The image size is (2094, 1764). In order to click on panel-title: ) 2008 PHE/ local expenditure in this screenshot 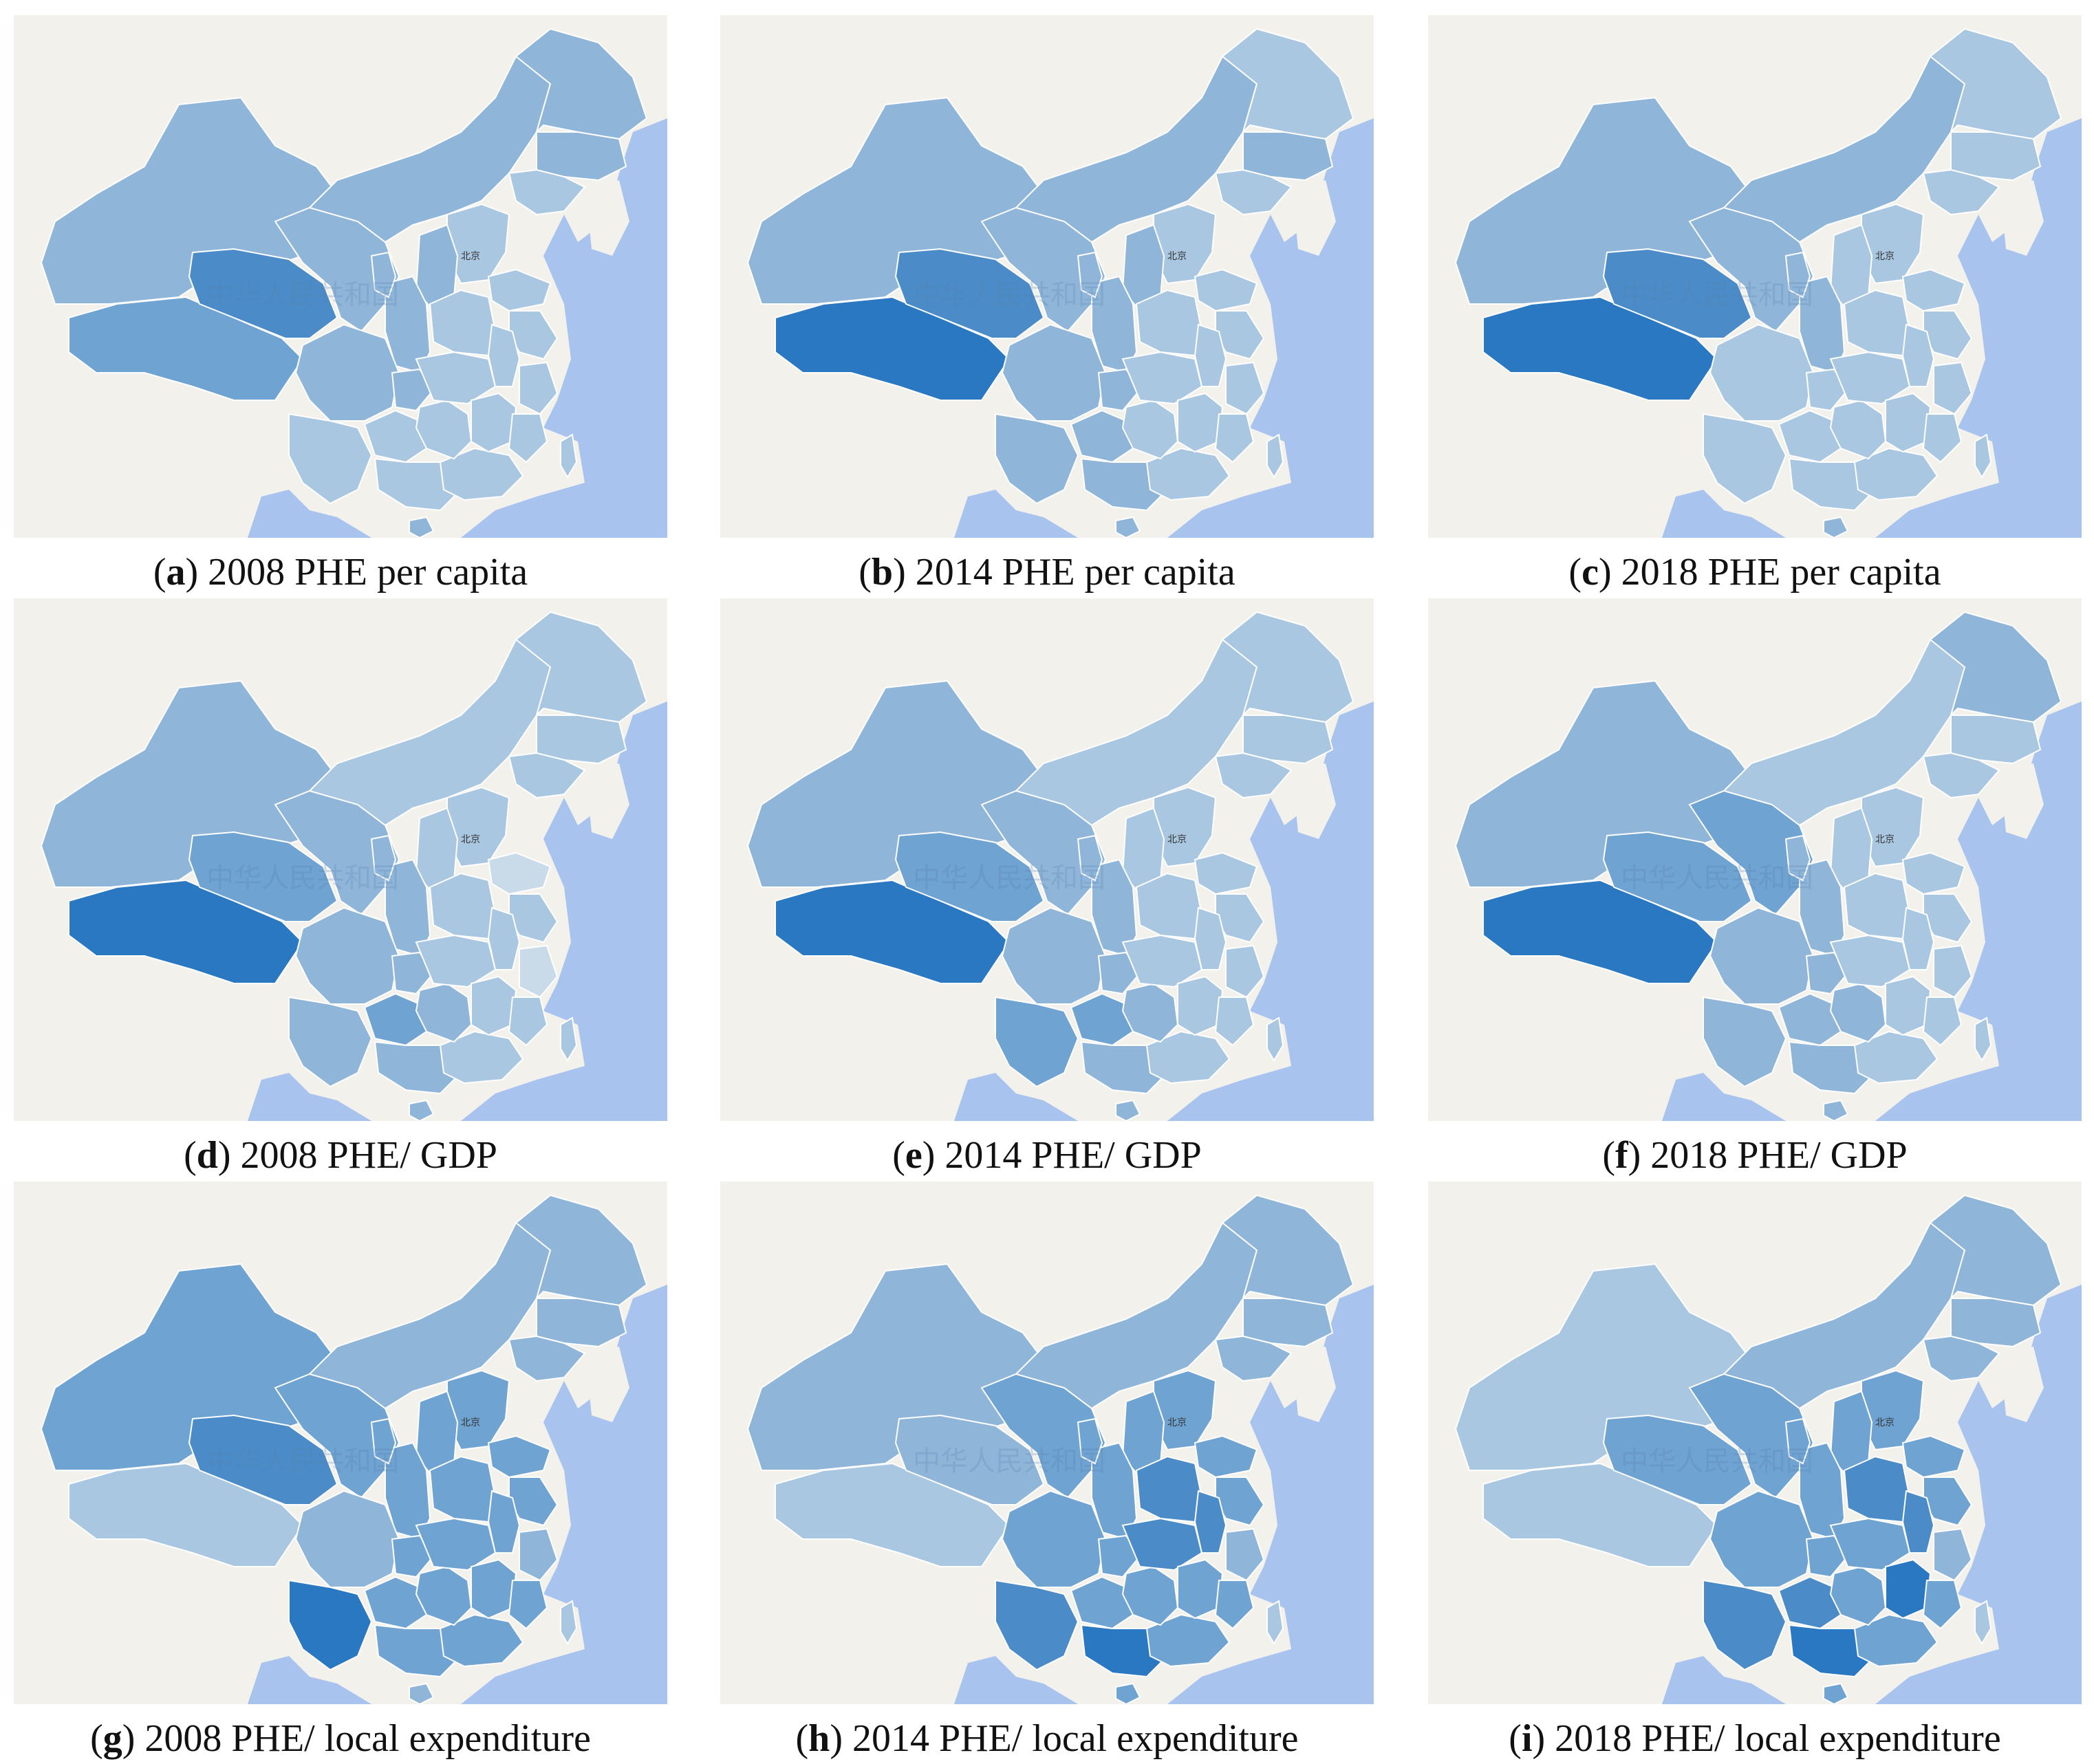, I will do `click(356, 1738)`.